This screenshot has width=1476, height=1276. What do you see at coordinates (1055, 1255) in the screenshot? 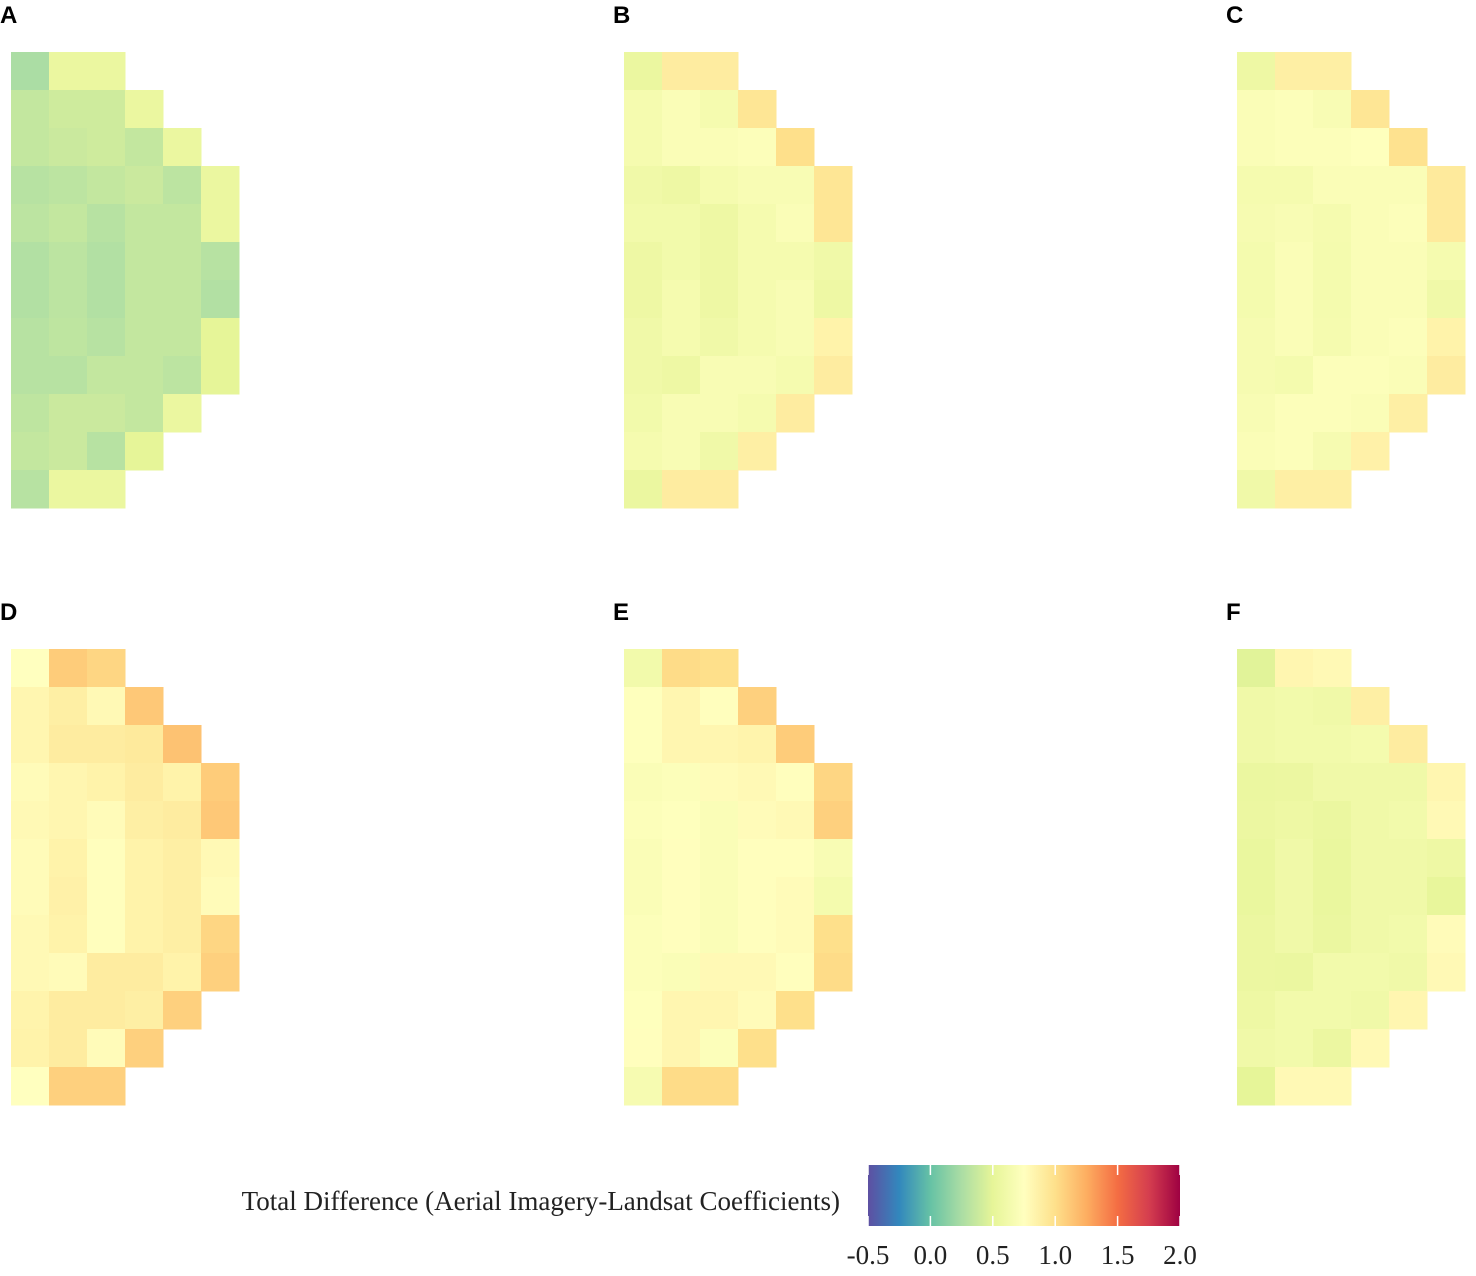
I see `colorbar-tick-label: 1.0` at bounding box center [1055, 1255].